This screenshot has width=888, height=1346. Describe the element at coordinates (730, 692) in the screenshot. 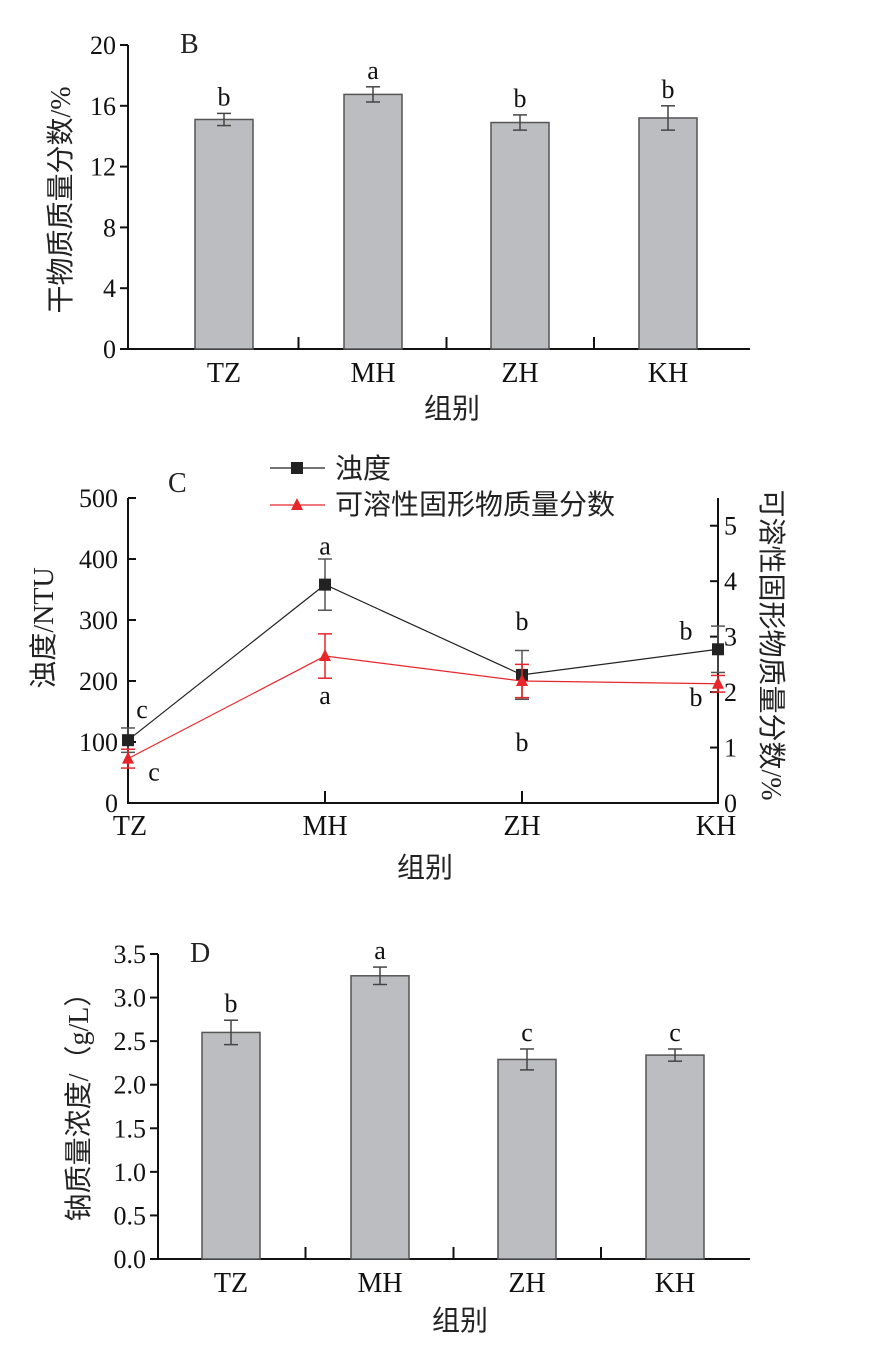

I see `y-tick-label-right: 2` at that location.